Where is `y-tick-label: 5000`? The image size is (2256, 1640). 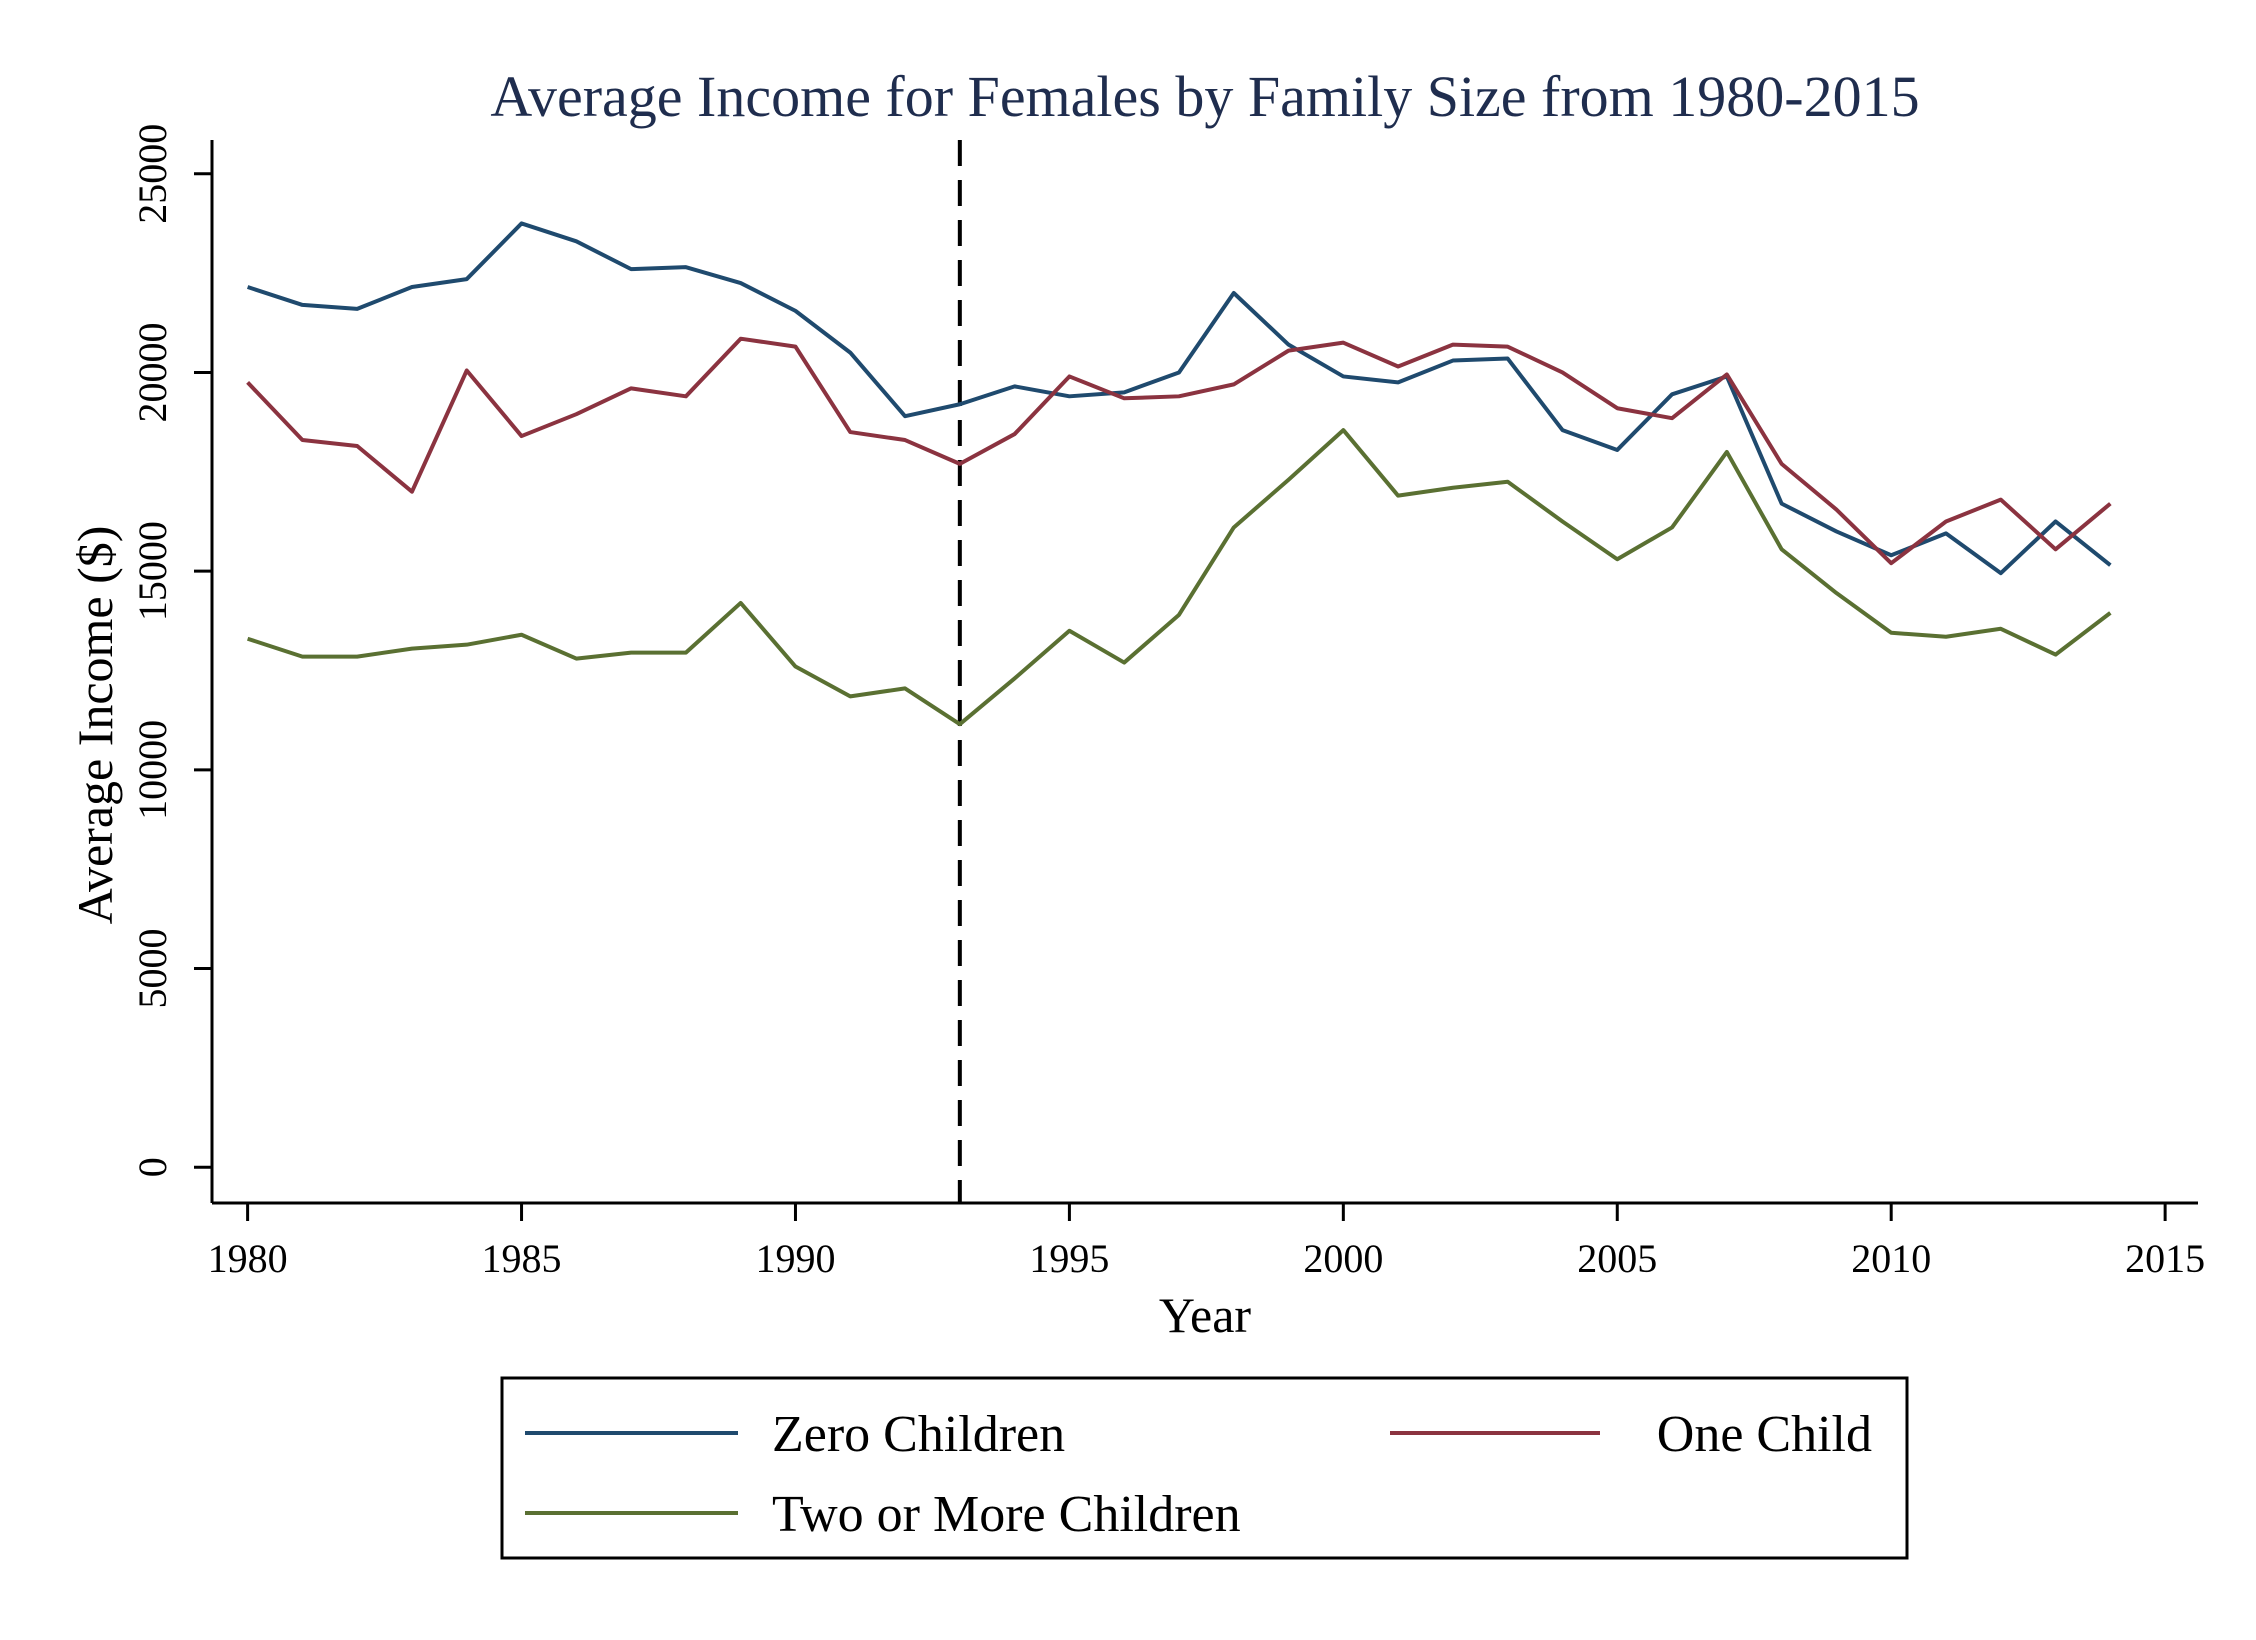
y-tick-label: 5000 is located at coordinates (152, 969).